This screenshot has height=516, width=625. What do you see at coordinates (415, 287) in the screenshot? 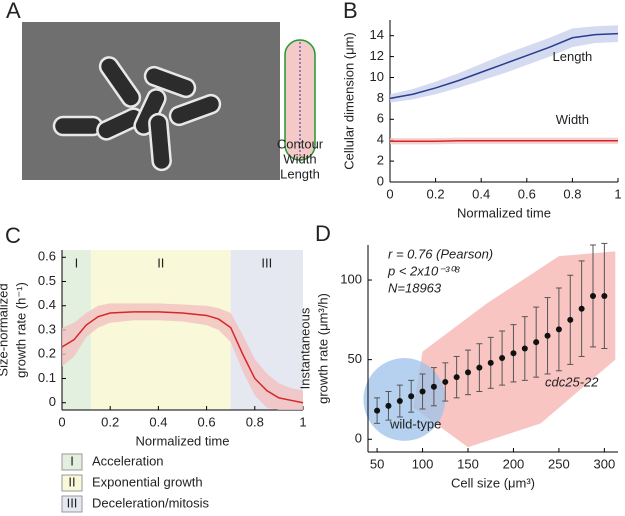
I see `annotation: N=18963` at bounding box center [415, 287].